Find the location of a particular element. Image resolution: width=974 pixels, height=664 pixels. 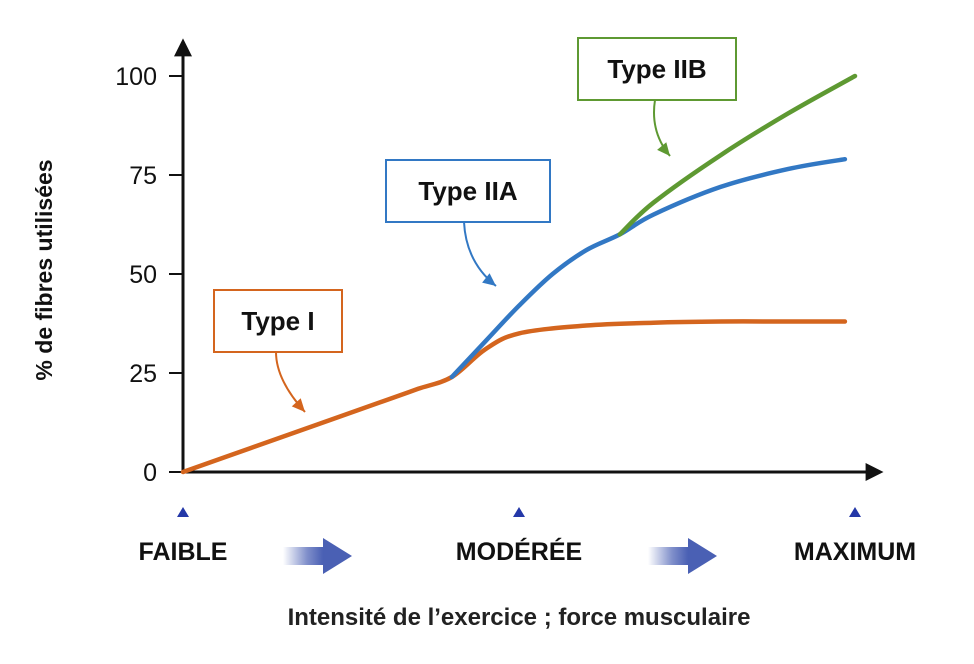

series-name: Type IIB is located at coordinates (656, 69).